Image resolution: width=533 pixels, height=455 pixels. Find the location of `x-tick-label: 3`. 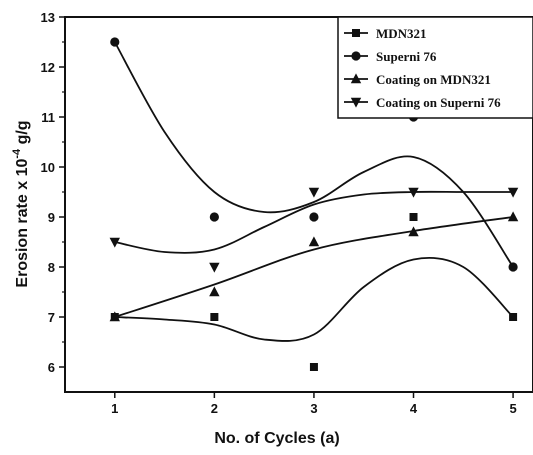

x-tick-label: 3 is located at coordinates (313, 408).